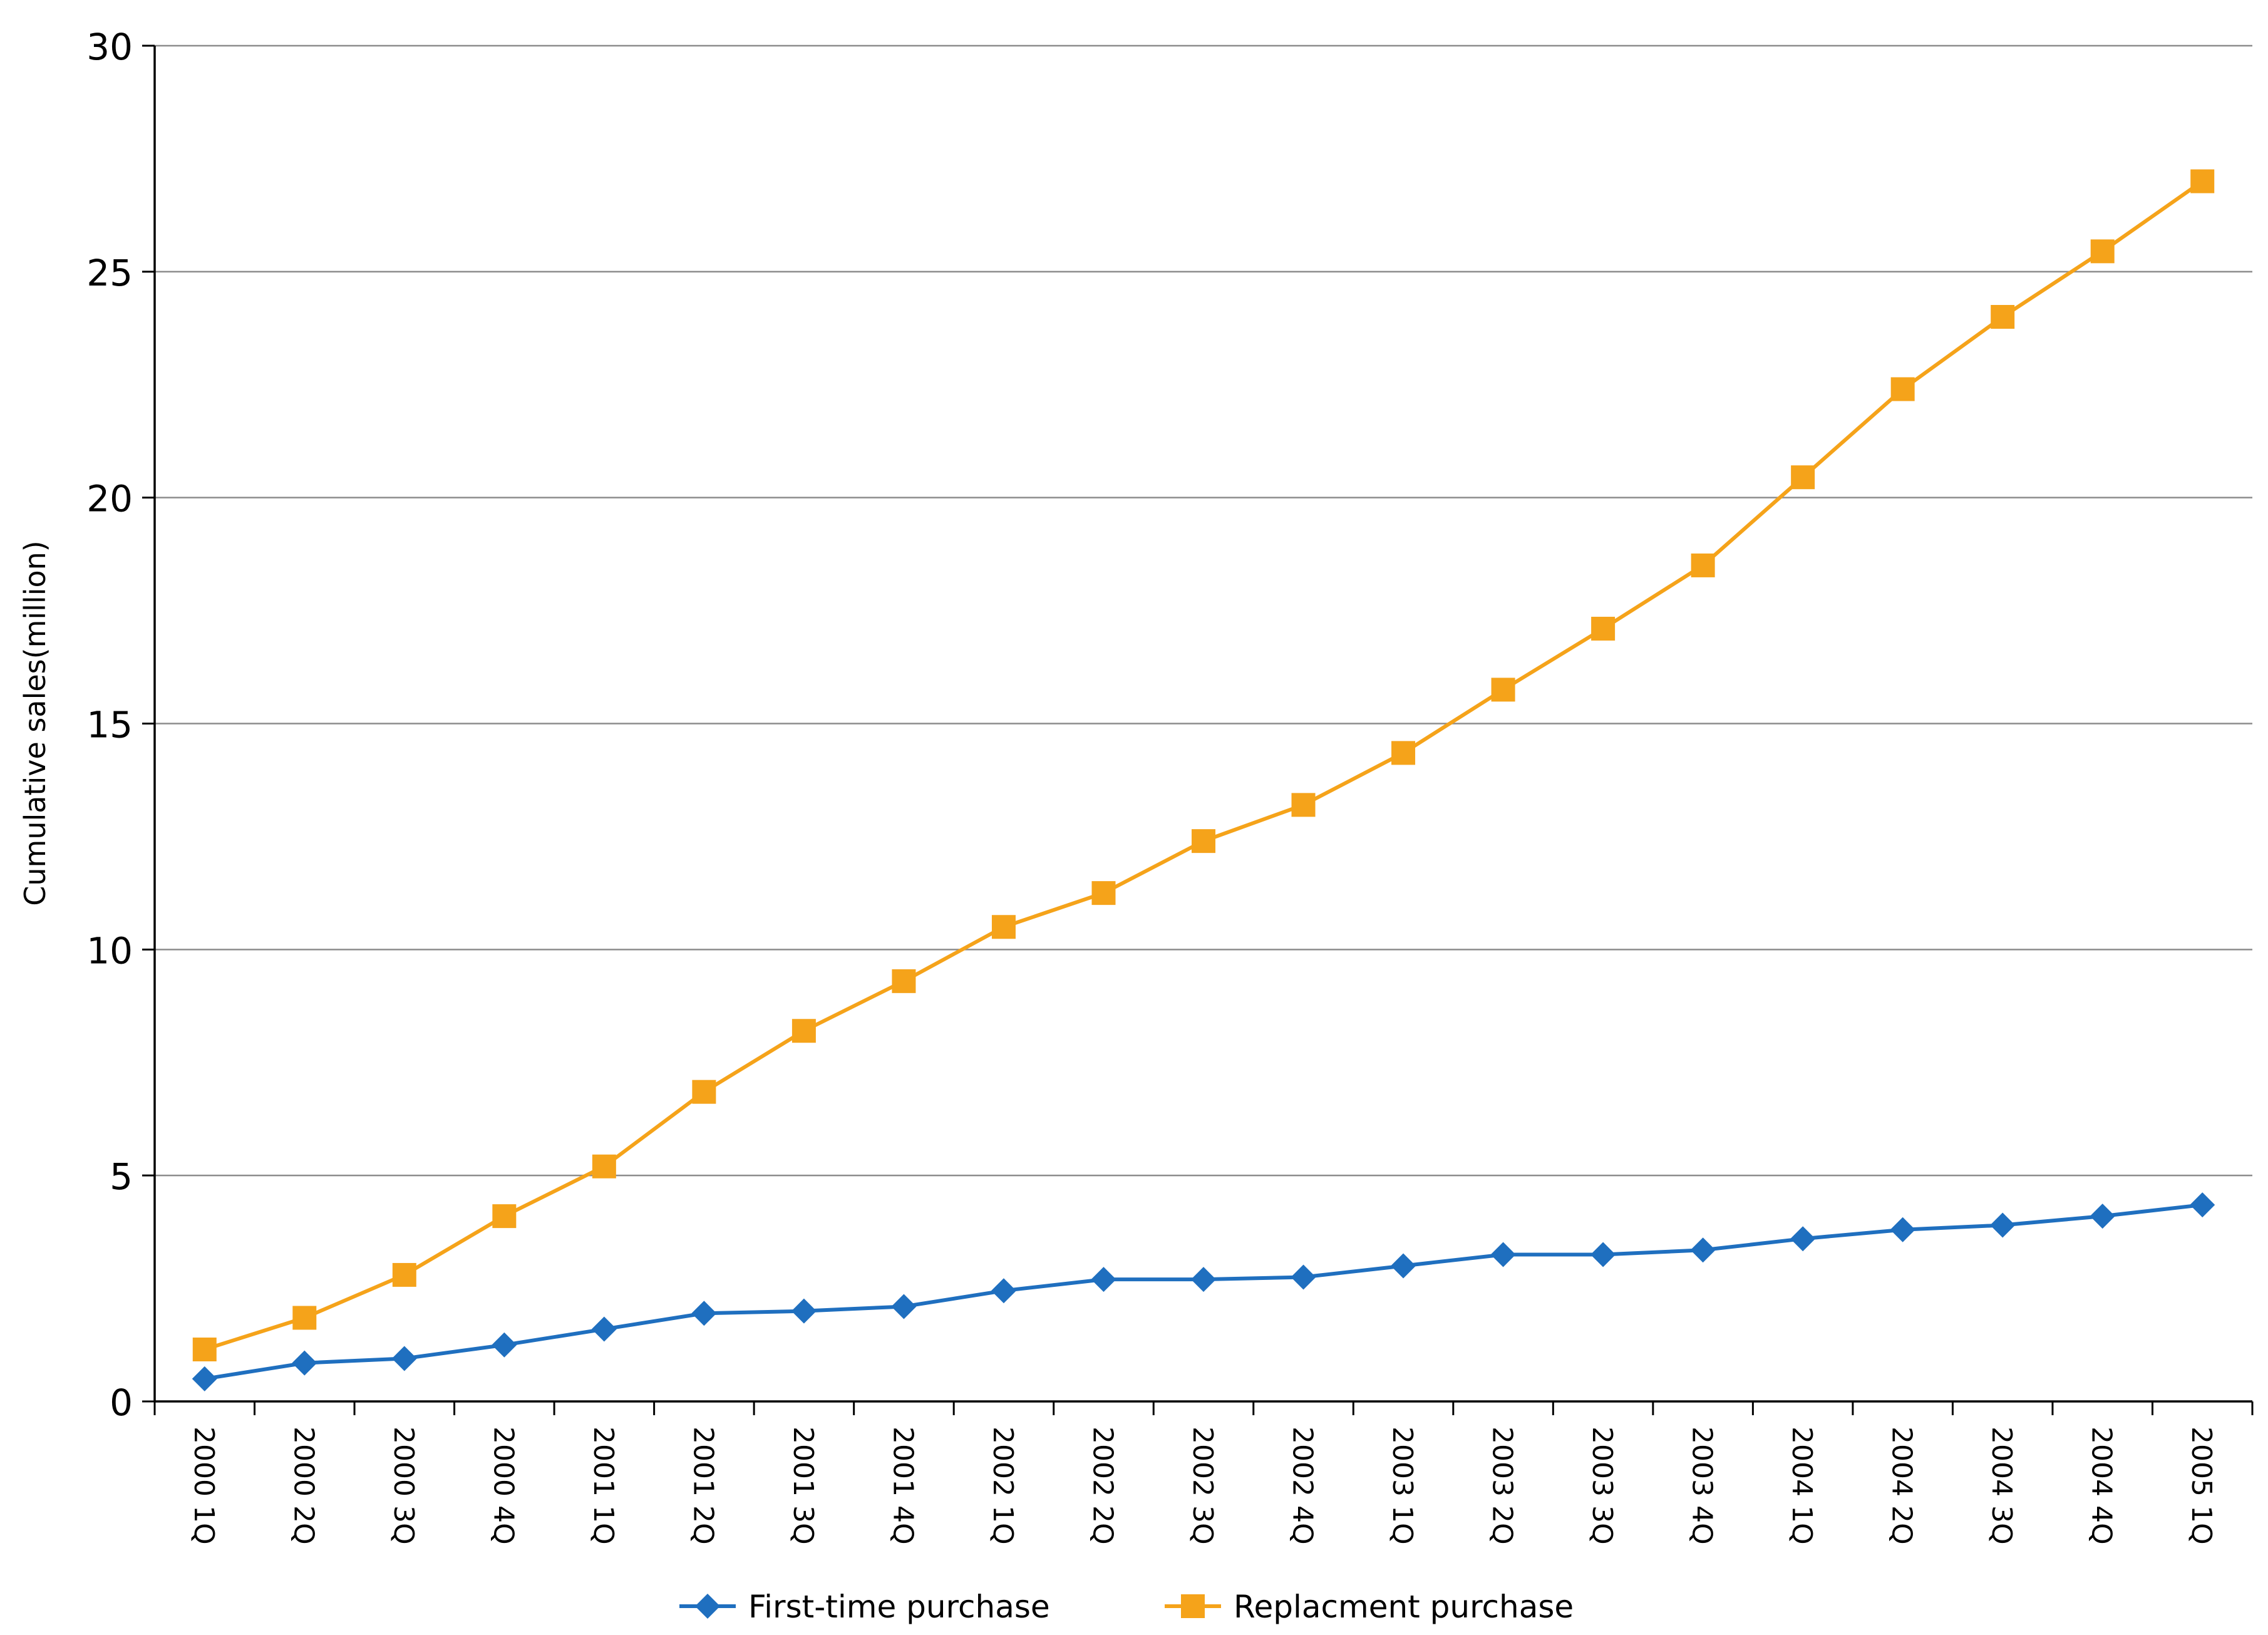 This screenshot has width=2268, height=1635. I want to click on x-tick-label: 2004 1Q, so click(1802, 1485).